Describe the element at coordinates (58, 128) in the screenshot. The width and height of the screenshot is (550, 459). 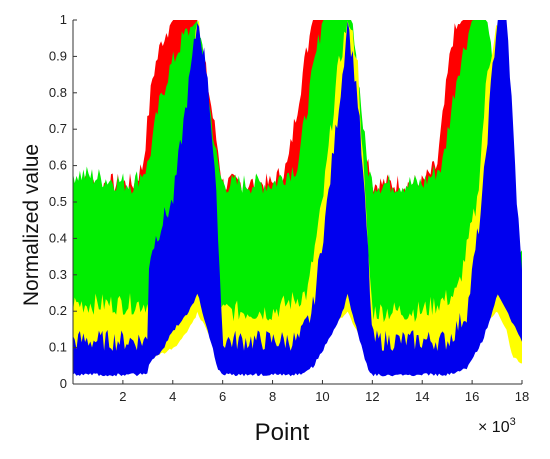
I see `y-tick-label-0.7: 0.7` at that location.